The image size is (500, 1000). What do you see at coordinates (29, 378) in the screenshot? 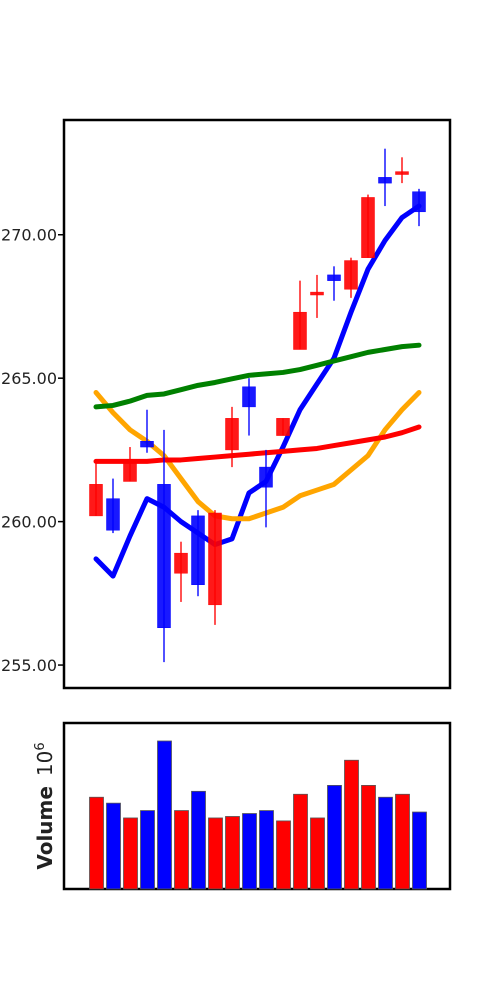
I see `price-y-tick-label: 265.00` at bounding box center [29, 378].